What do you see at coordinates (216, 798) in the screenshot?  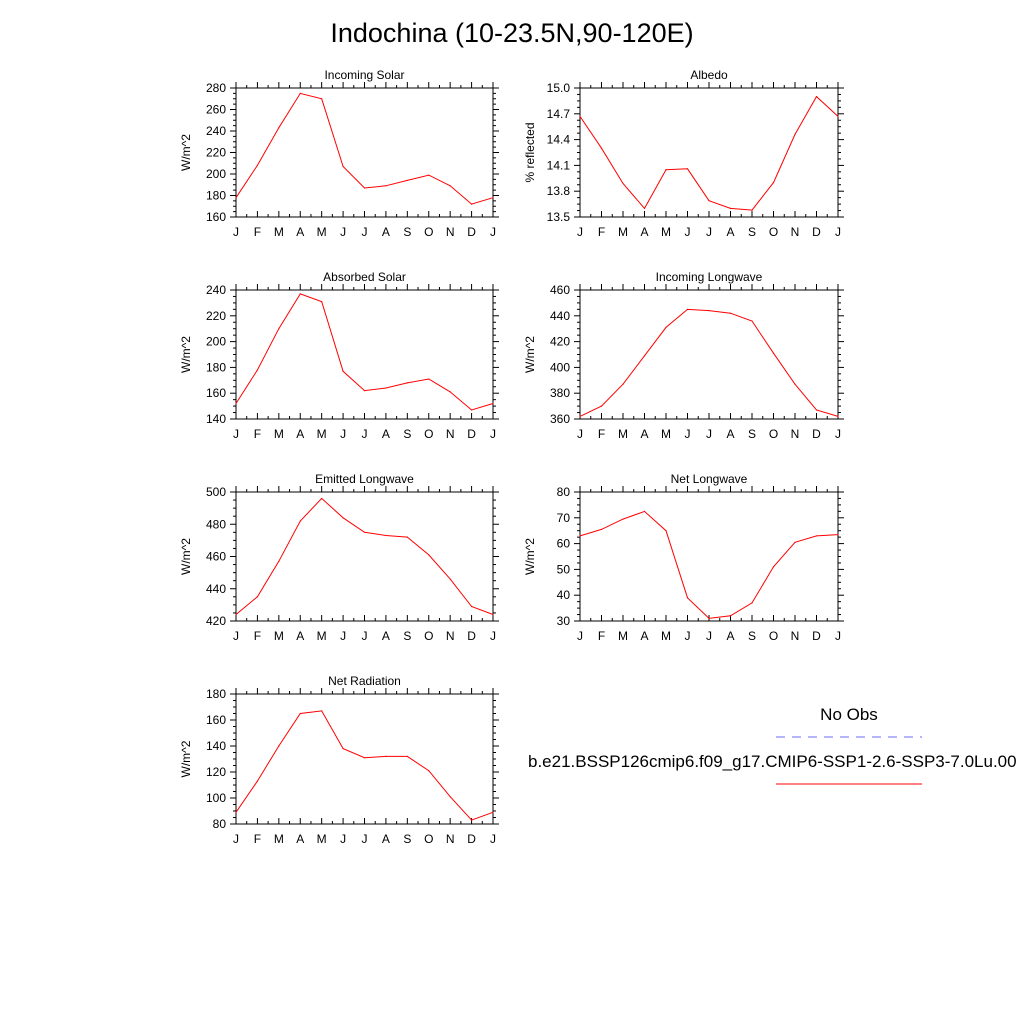 I see `y-tick-label: 100` at bounding box center [216, 798].